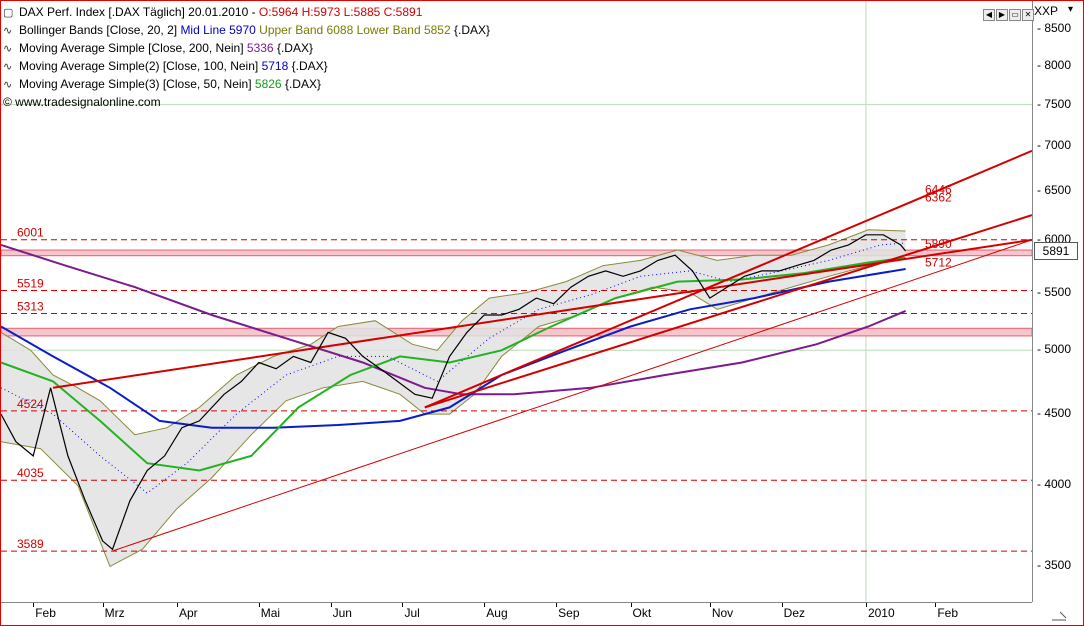 This screenshot has width=1084, height=626. What do you see at coordinates (1054, 413) in the screenshot?
I see `y-tick-label: - 4500` at bounding box center [1054, 413].